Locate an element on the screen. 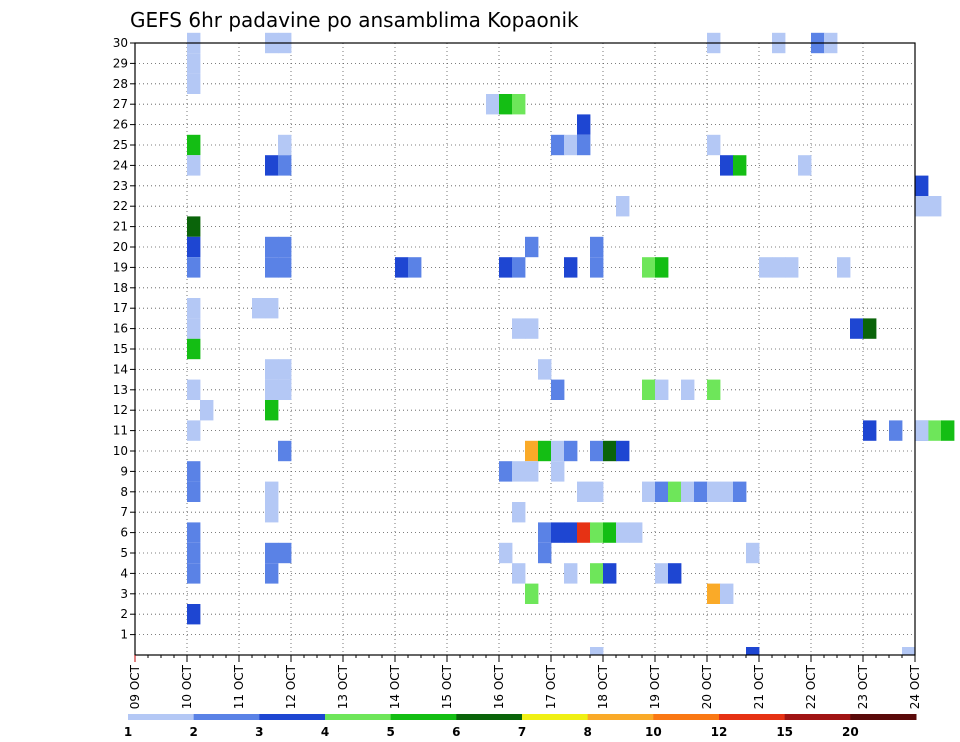 The height and width of the screenshot is (742, 960). x-tick-label: 18 OCT is located at coordinates (603, 686).